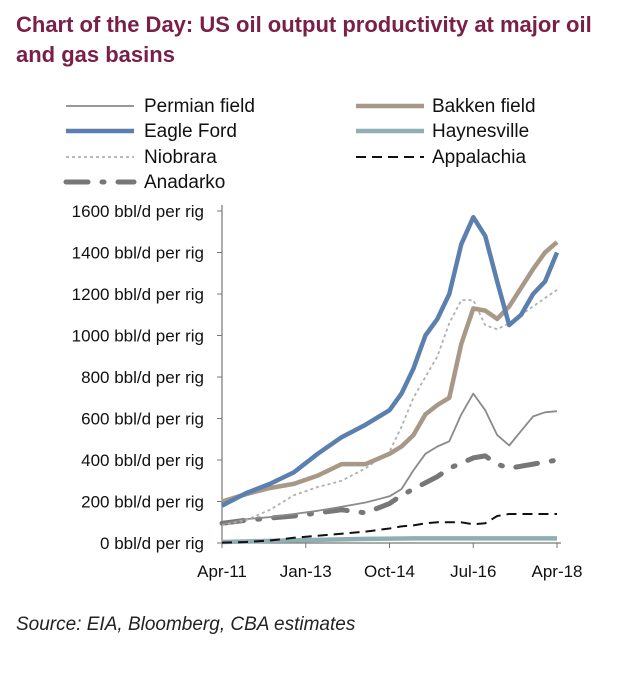  I want to click on legend-label-bakken-field: Bakken field, so click(484, 106).